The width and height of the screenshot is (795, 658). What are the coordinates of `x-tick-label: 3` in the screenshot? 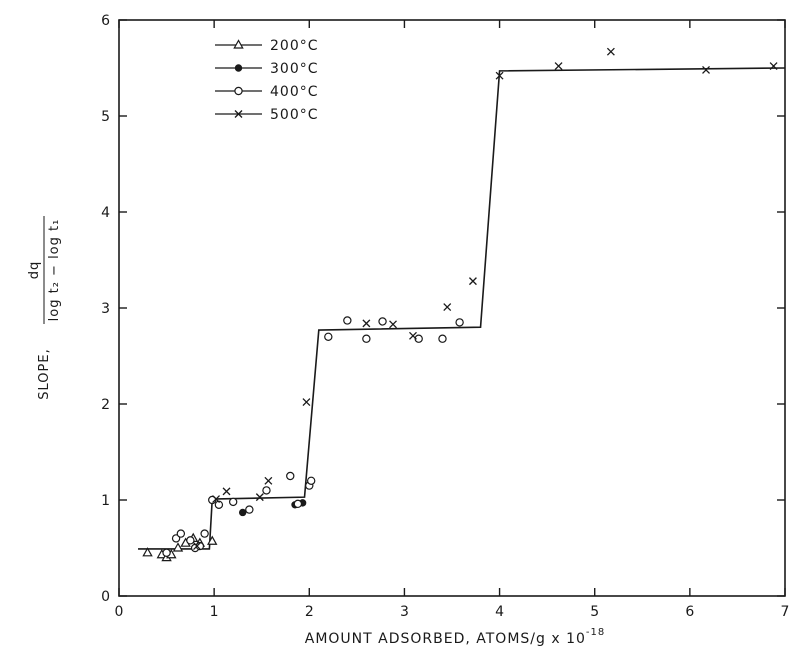 It's located at (404, 612).